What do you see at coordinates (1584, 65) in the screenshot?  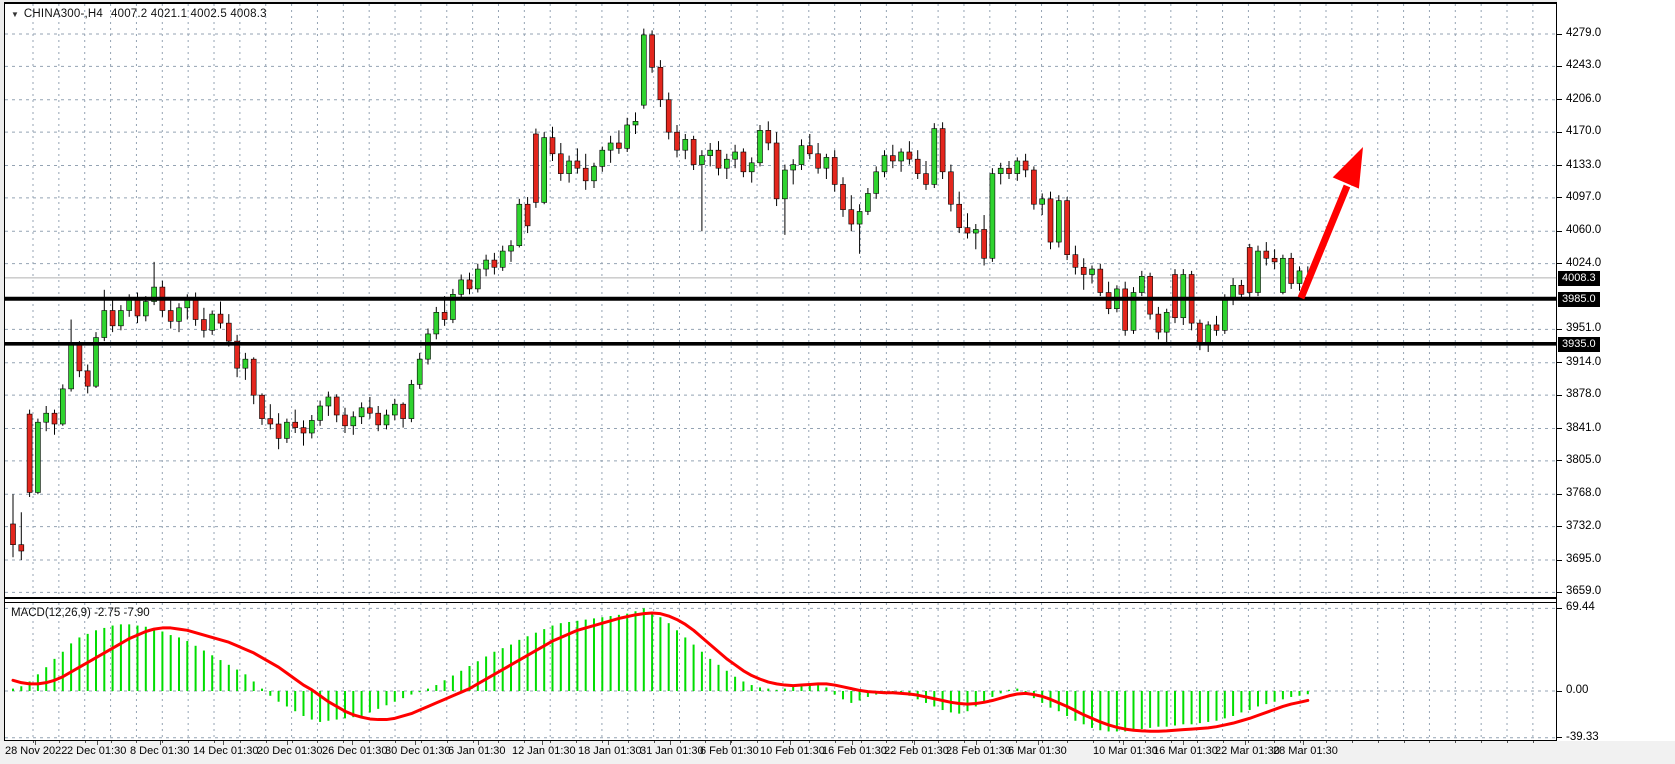 I see `price-tick-label: 4243.0` at bounding box center [1584, 65].